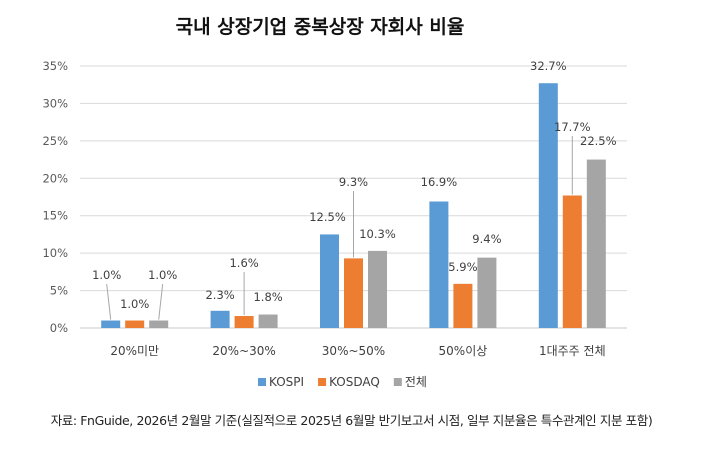 The height and width of the screenshot is (451, 703). What do you see at coordinates (55, 66) in the screenshot?
I see `y-tick-label: 35%` at bounding box center [55, 66].